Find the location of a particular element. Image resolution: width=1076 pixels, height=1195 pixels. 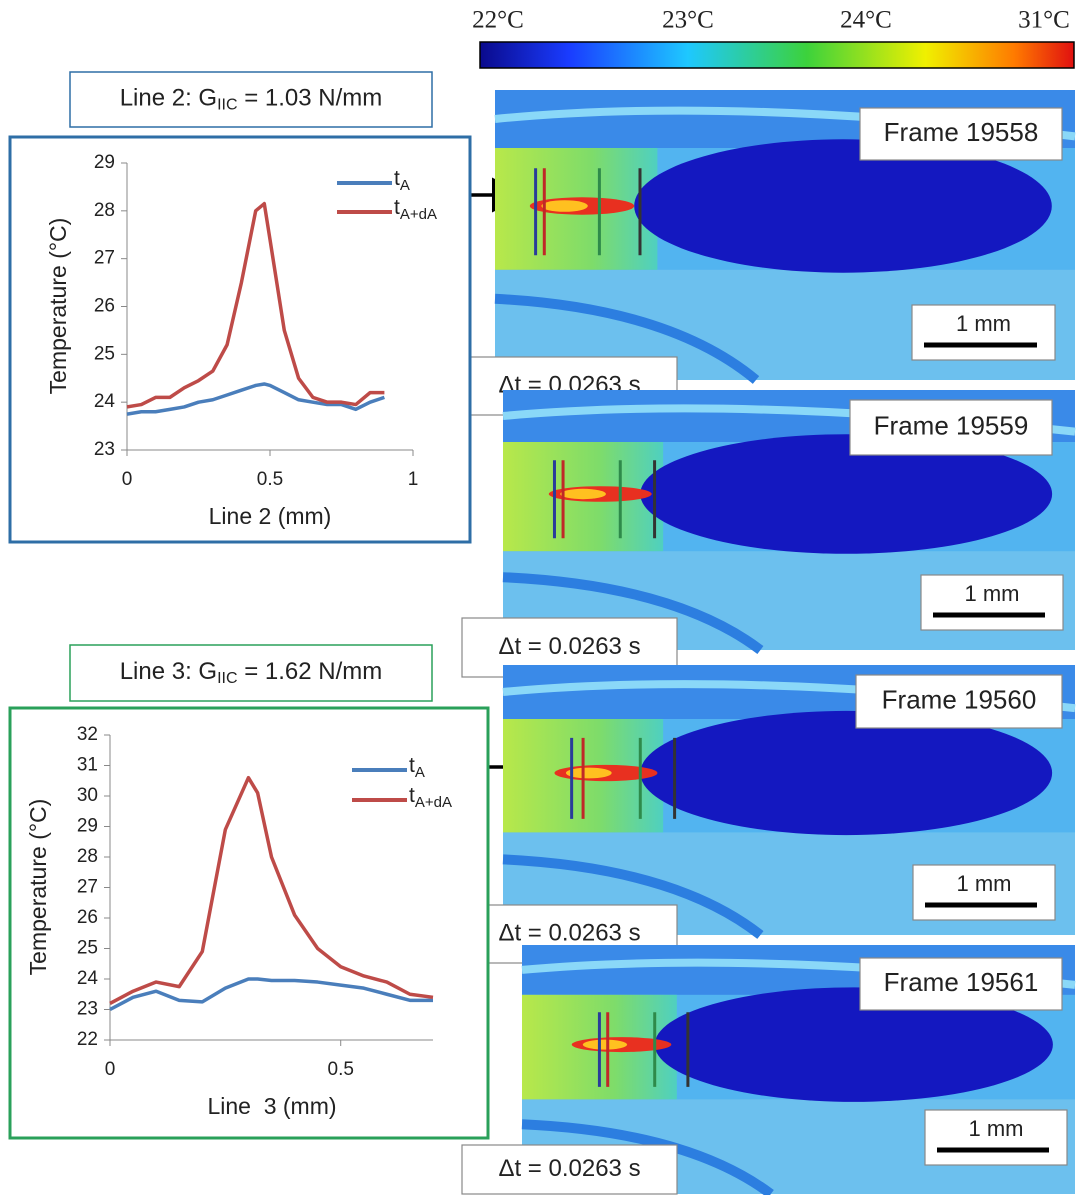

frame-label: Frame 19560 is located at coordinates (959, 699).